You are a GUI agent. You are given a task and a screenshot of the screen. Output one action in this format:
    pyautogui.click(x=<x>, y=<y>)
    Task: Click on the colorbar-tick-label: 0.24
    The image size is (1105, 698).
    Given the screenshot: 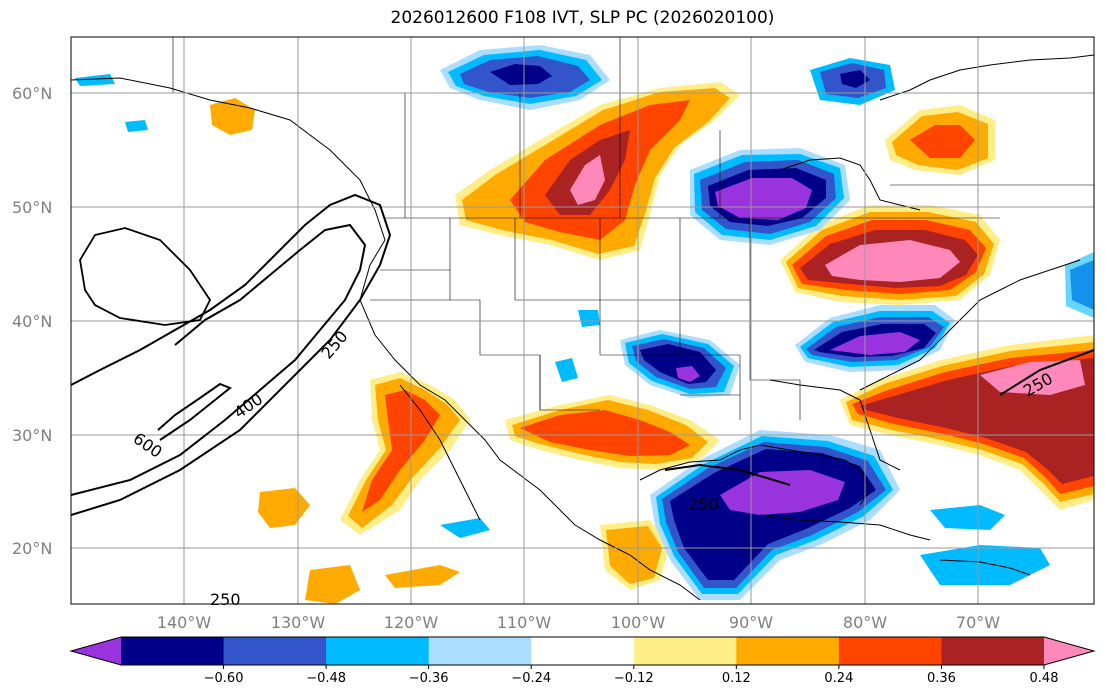 What is the action you would take?
    pyautogui.click(x=838, y=678)
    